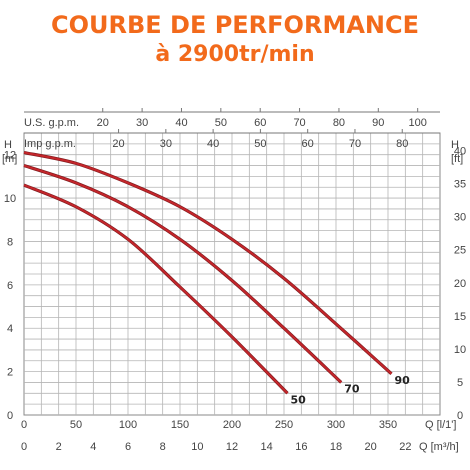  What do you see at coordinates (76, 425) in the screenshot?
I see `x-tick-lmin: 50` at bounding box center [76, 425].